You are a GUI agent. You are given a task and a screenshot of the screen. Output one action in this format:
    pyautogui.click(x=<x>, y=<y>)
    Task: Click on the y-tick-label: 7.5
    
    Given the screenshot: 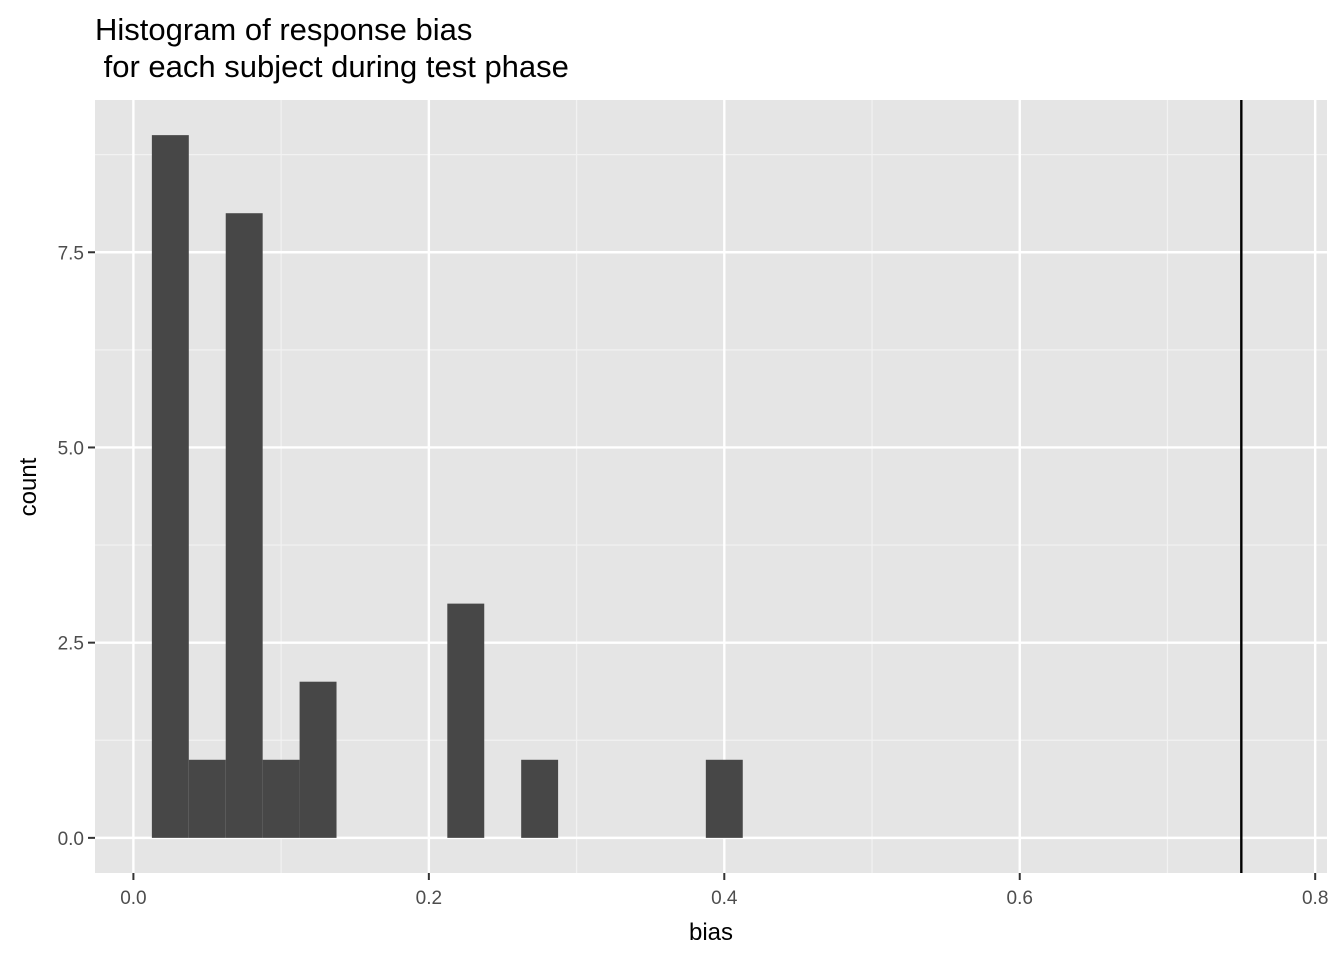 What is the action you would take?
    pyautogui.click(x=71, y=253)
    